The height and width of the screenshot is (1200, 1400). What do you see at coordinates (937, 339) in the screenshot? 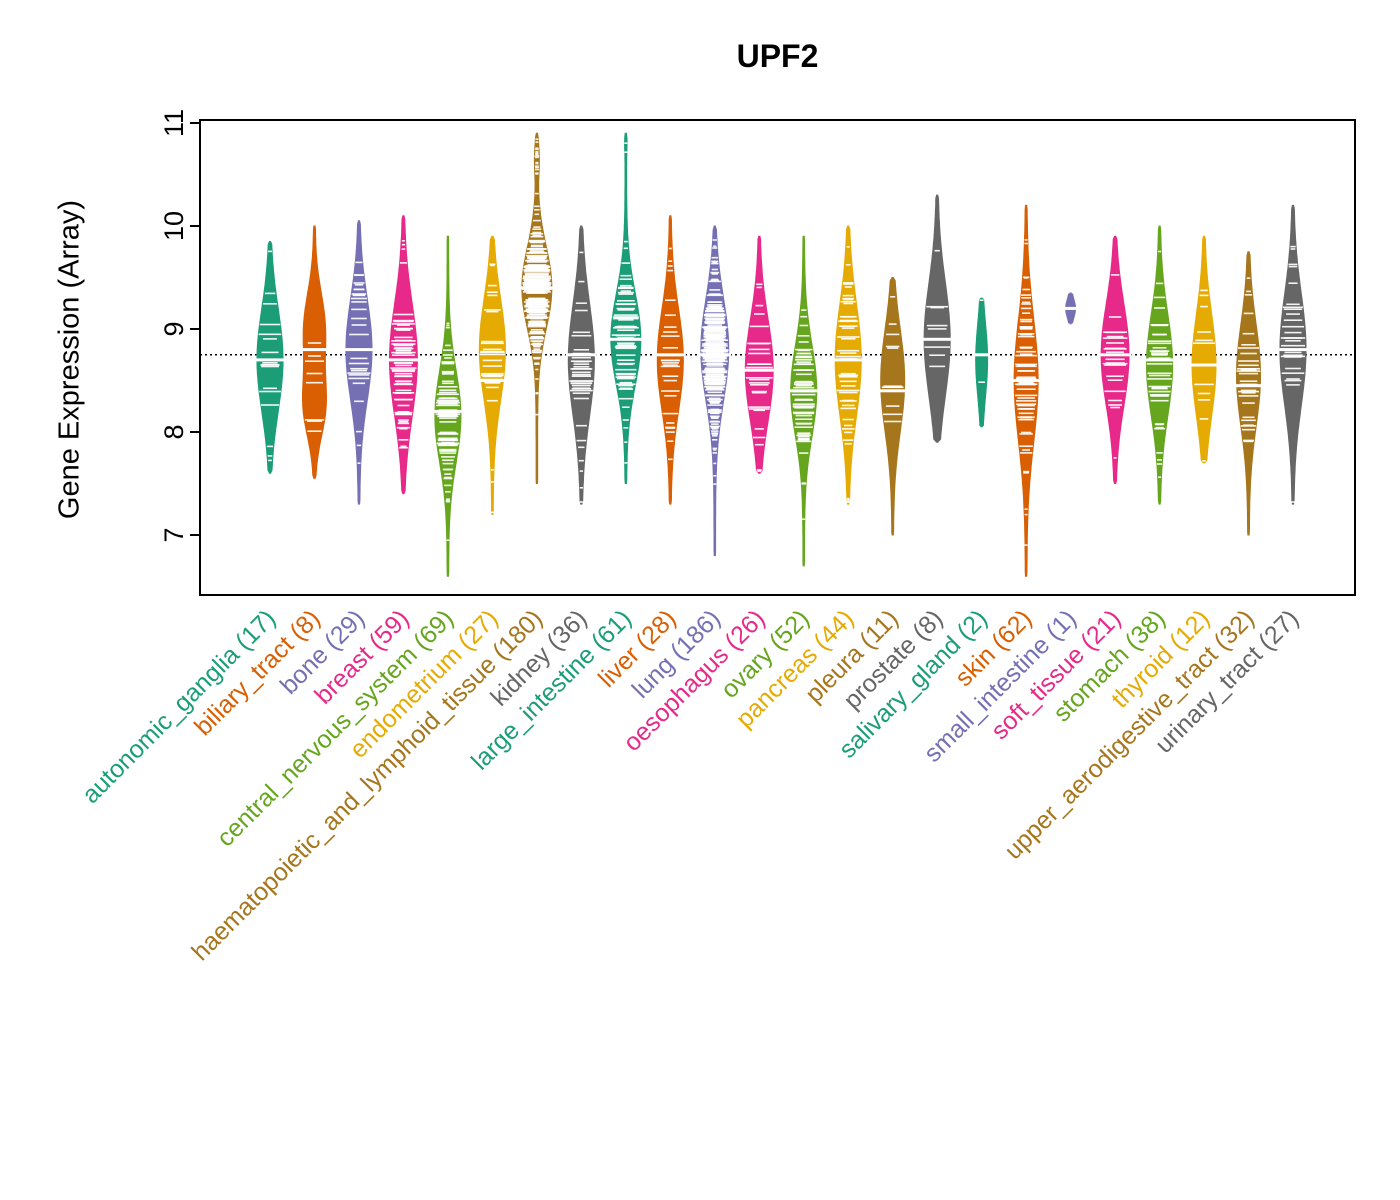
I see `median-line-prostate` at bounding box center [937, 339].